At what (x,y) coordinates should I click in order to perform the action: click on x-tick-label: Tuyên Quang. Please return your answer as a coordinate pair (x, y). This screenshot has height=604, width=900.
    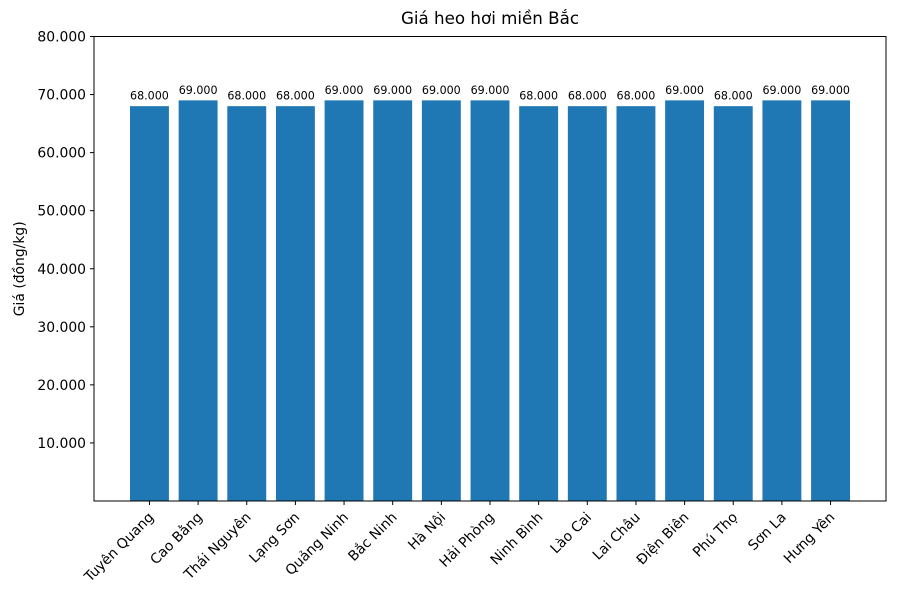
    Looking at the image, I should click on (119, 548).